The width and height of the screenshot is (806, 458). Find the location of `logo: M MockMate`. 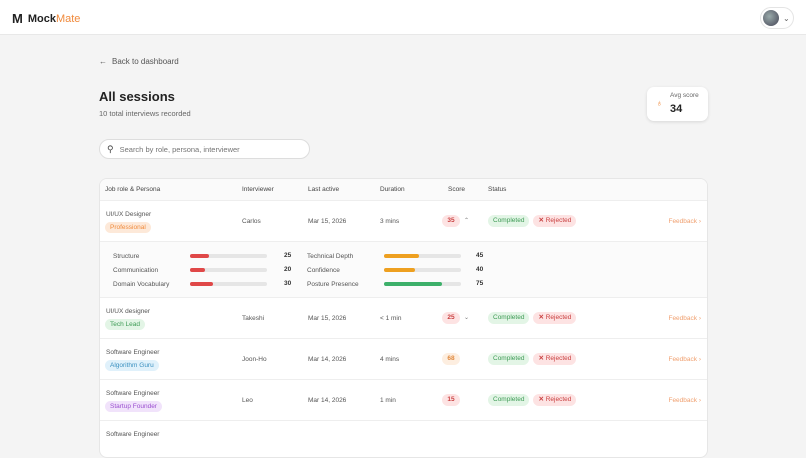

logo: M MockMate is located at coordinates (46, 18).